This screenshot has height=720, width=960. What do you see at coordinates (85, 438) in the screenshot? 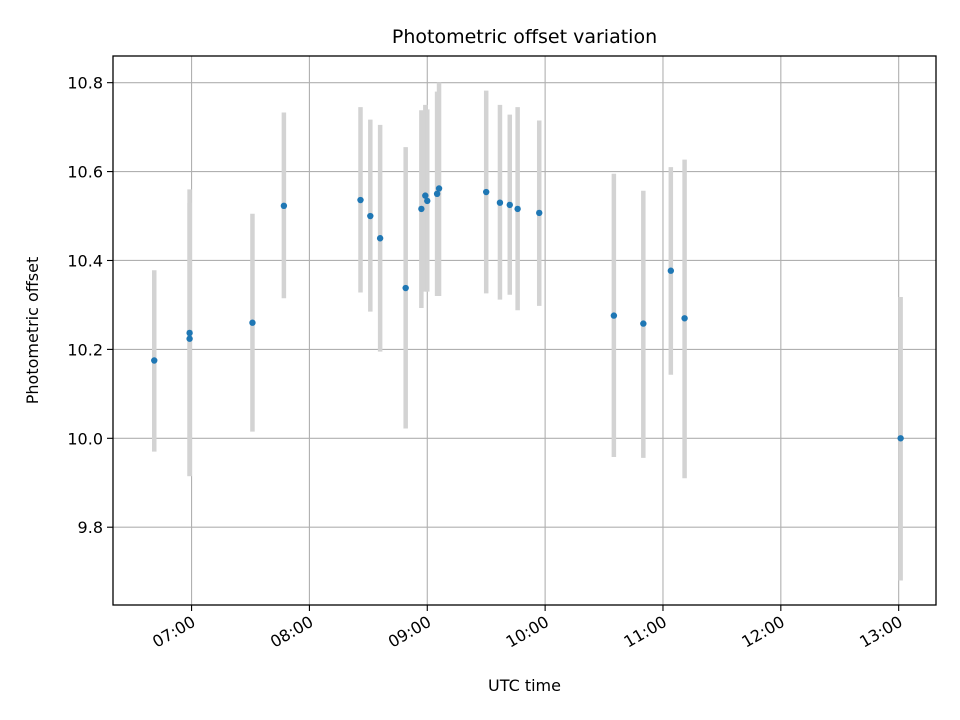
I see `y-tick-label: 10.0` at bounding box center [85, 438].